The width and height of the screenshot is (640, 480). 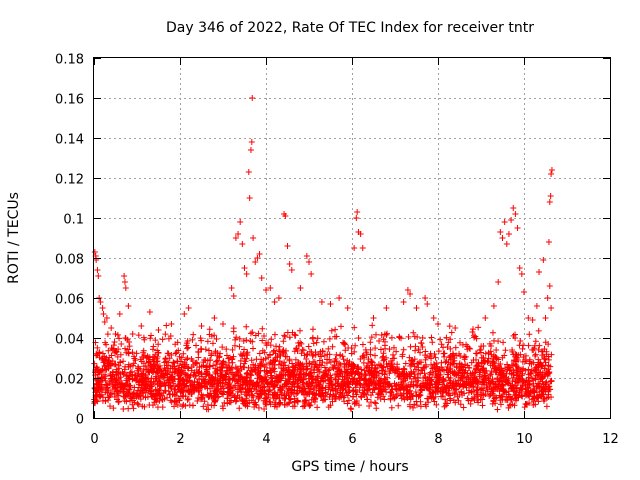 I want to click on y-tick-label: 0.1, so click(x=73, y=220).